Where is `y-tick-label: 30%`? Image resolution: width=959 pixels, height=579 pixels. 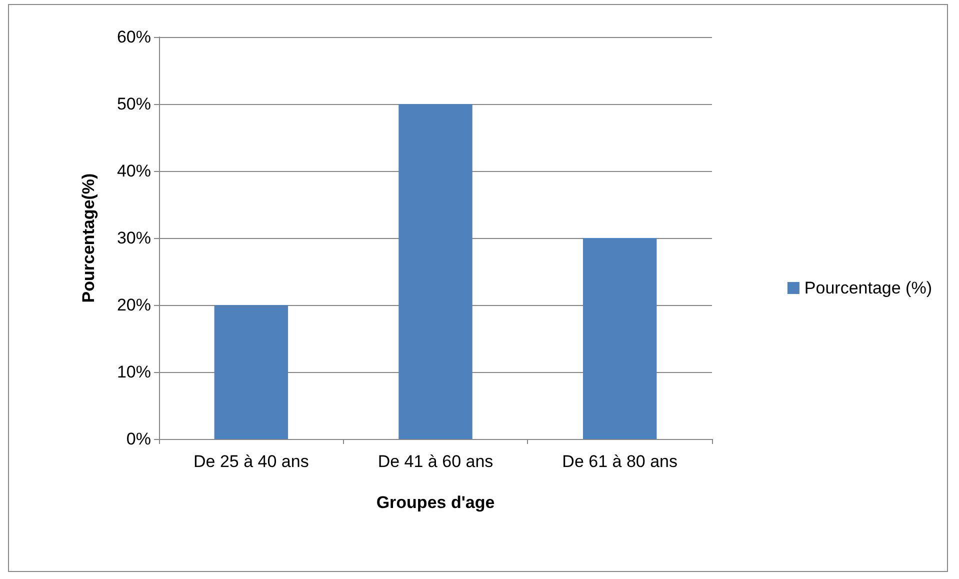
y-tick-label: 30% is located at coordinates (133, 238).